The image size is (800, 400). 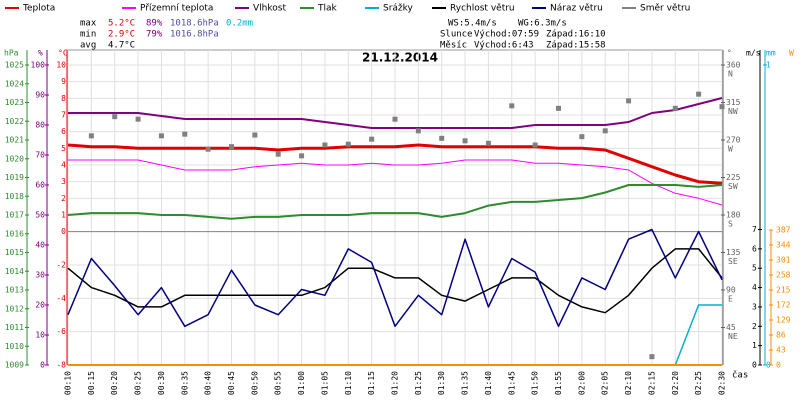 I want to click on y-tick-label: 225, so click(x=733, y=177).